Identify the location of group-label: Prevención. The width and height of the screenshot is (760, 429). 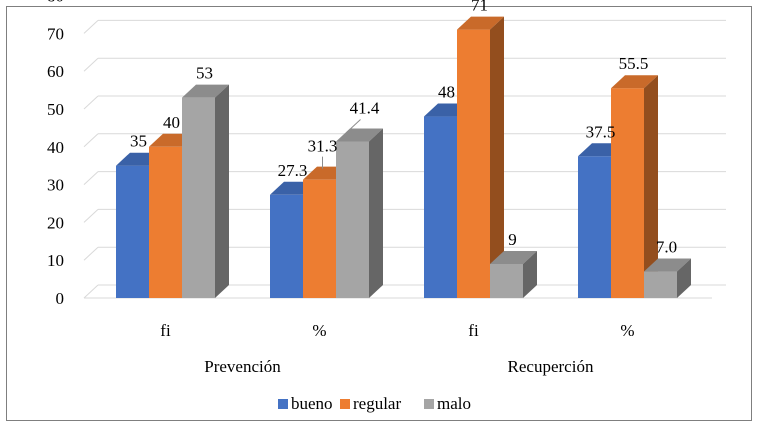
(242, 366).